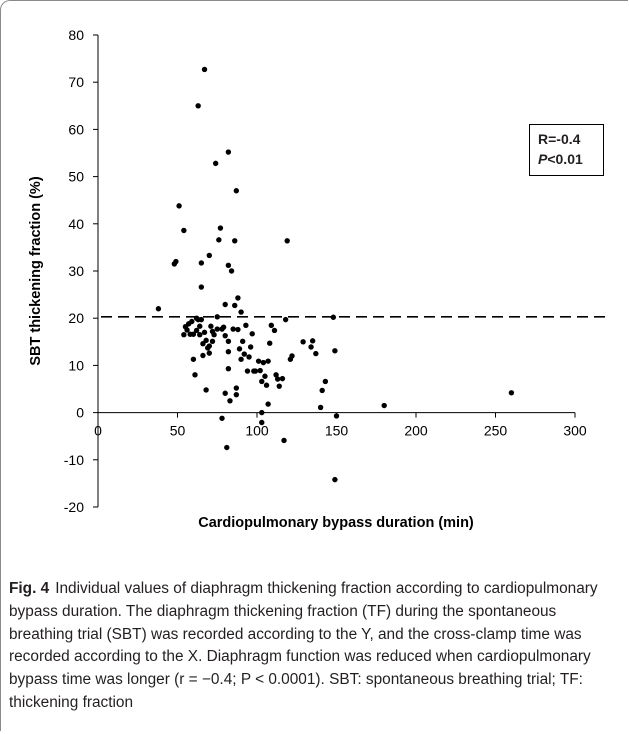 The height and width of the screenshot is (734, 629). What do you see at coordinates (76, 129) in the screenshot?
I see `y-tick-label: 60` at bounding box center [76, 129].